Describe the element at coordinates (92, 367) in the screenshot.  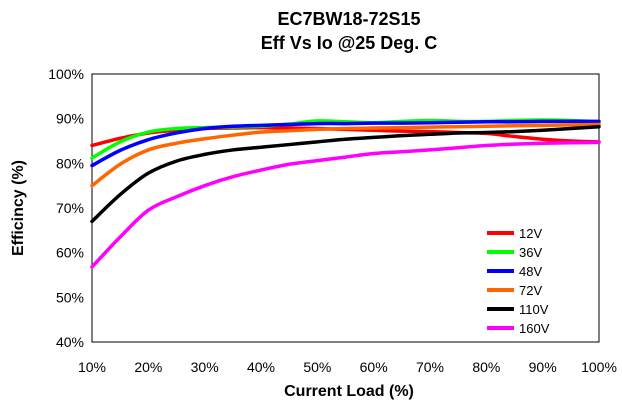
I see `x-tick-label: 10%` at that location.